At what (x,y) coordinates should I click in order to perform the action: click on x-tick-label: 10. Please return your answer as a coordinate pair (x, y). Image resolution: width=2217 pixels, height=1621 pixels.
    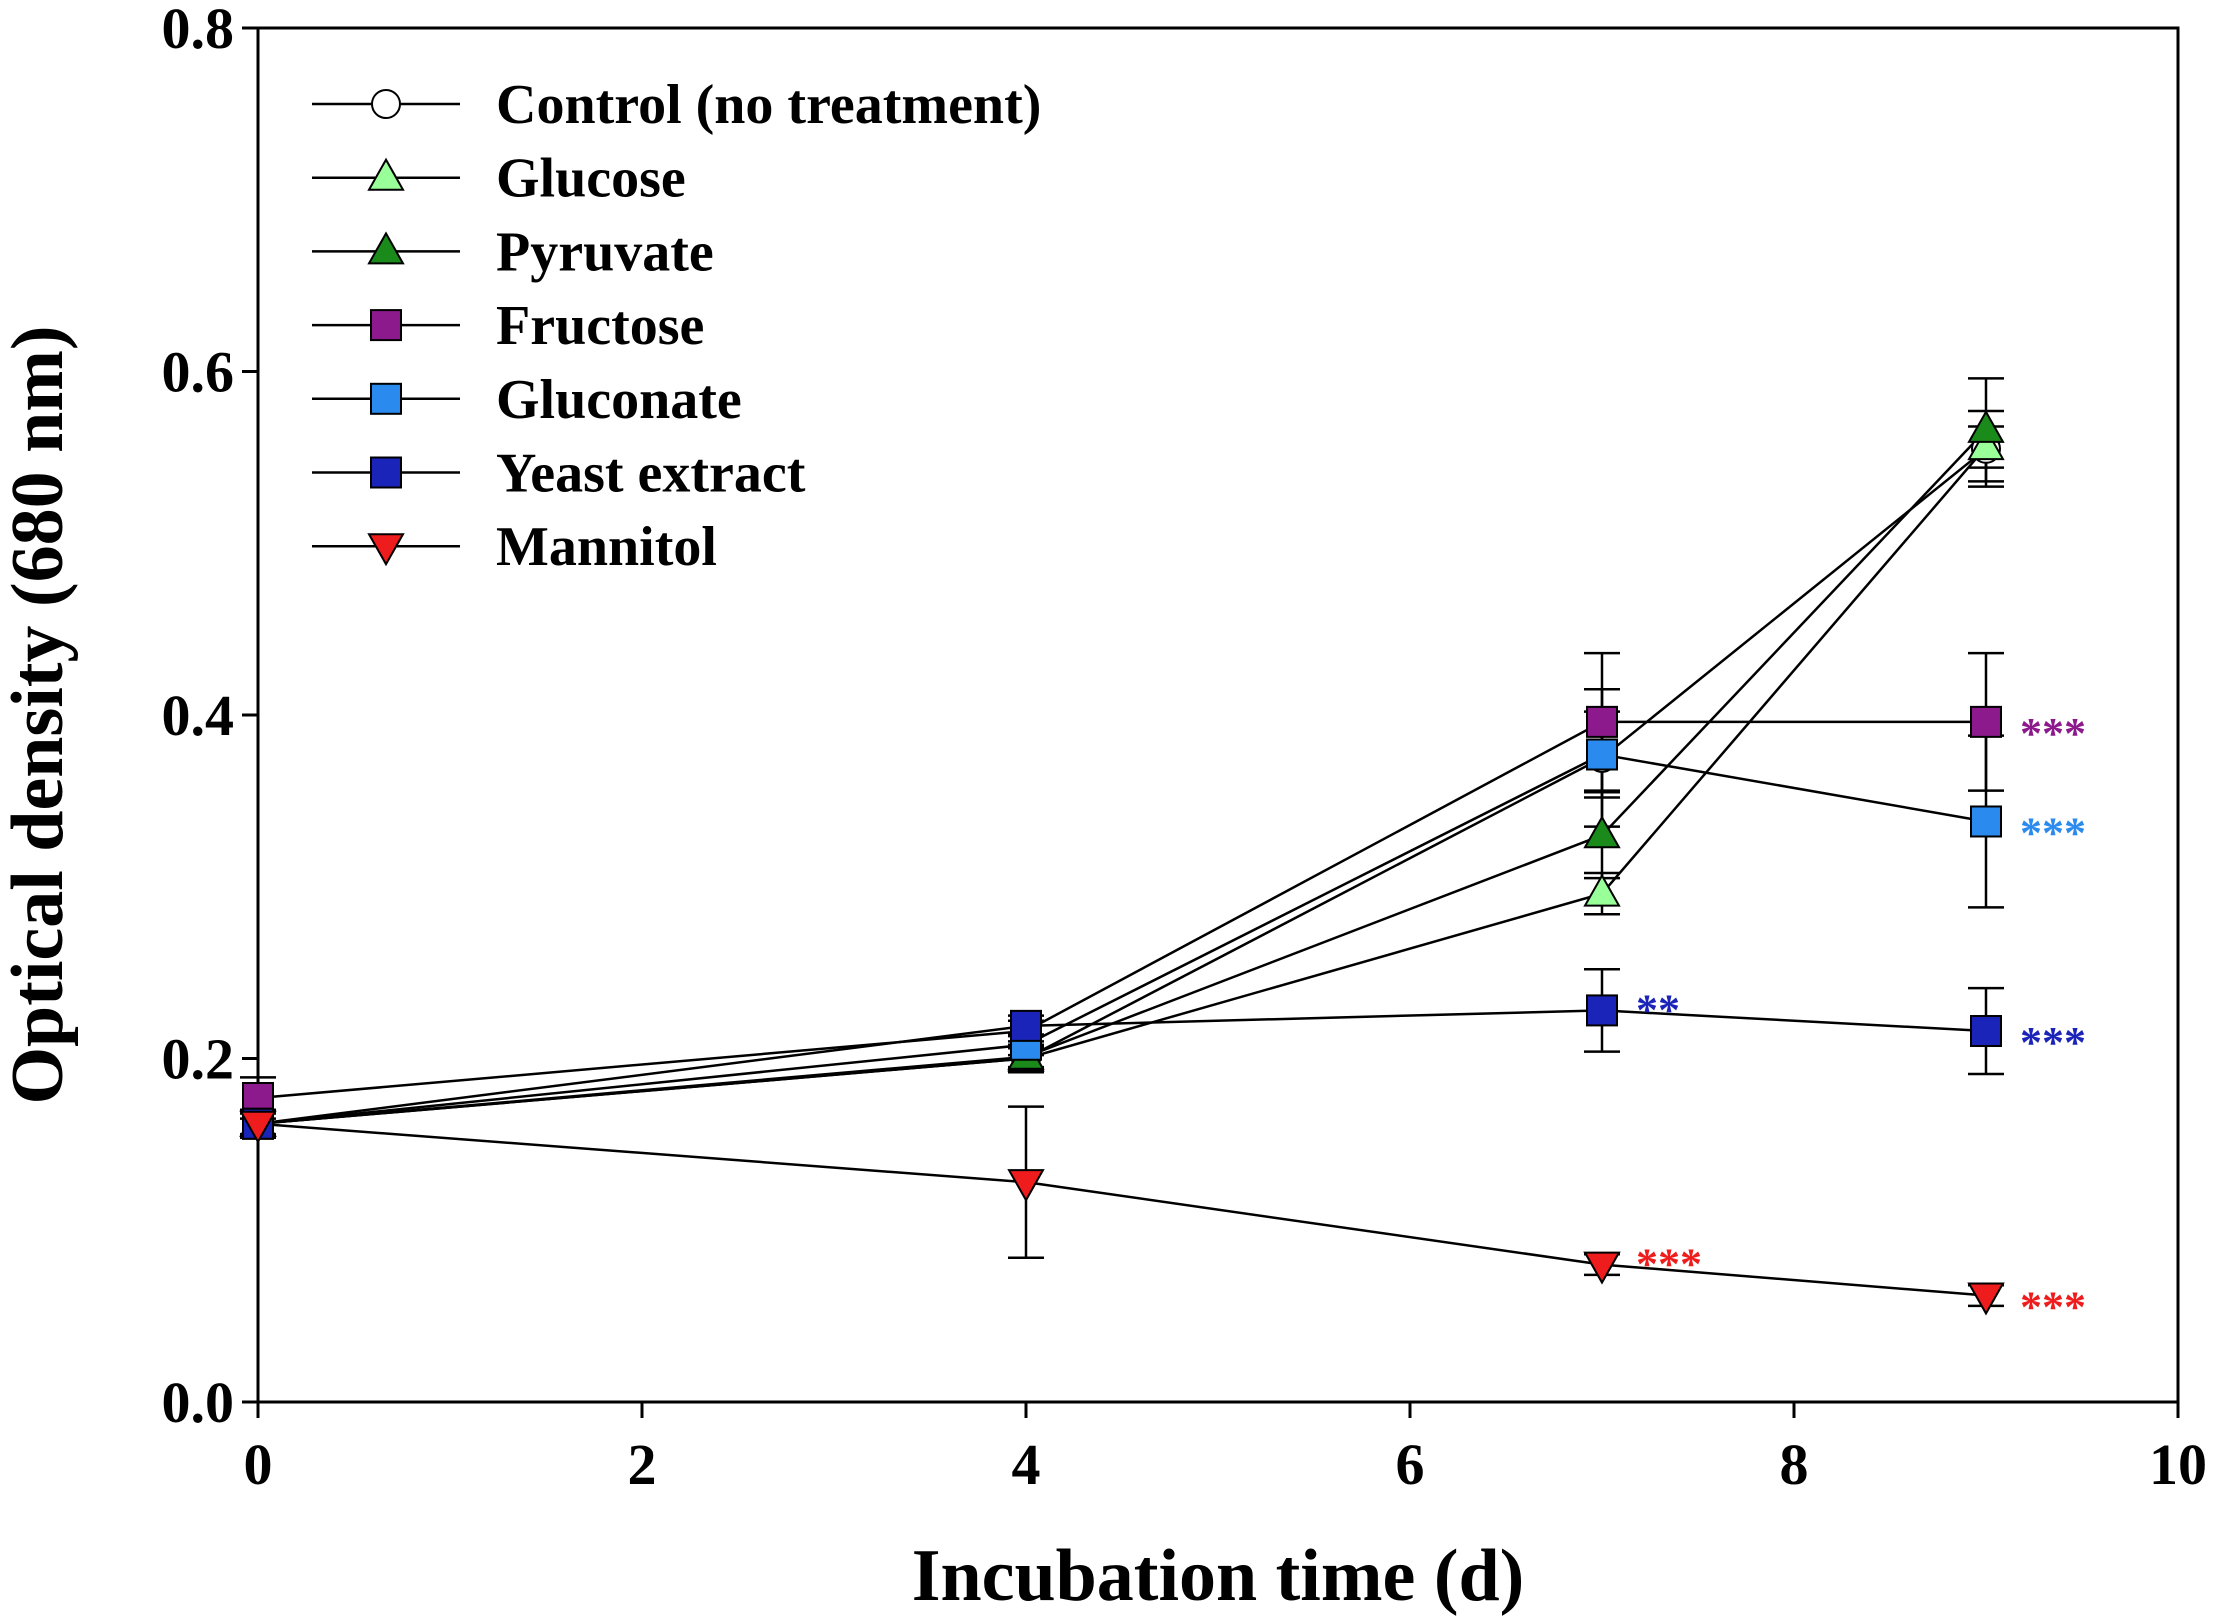
    Looking at the image, I should click on (2178, 1464).